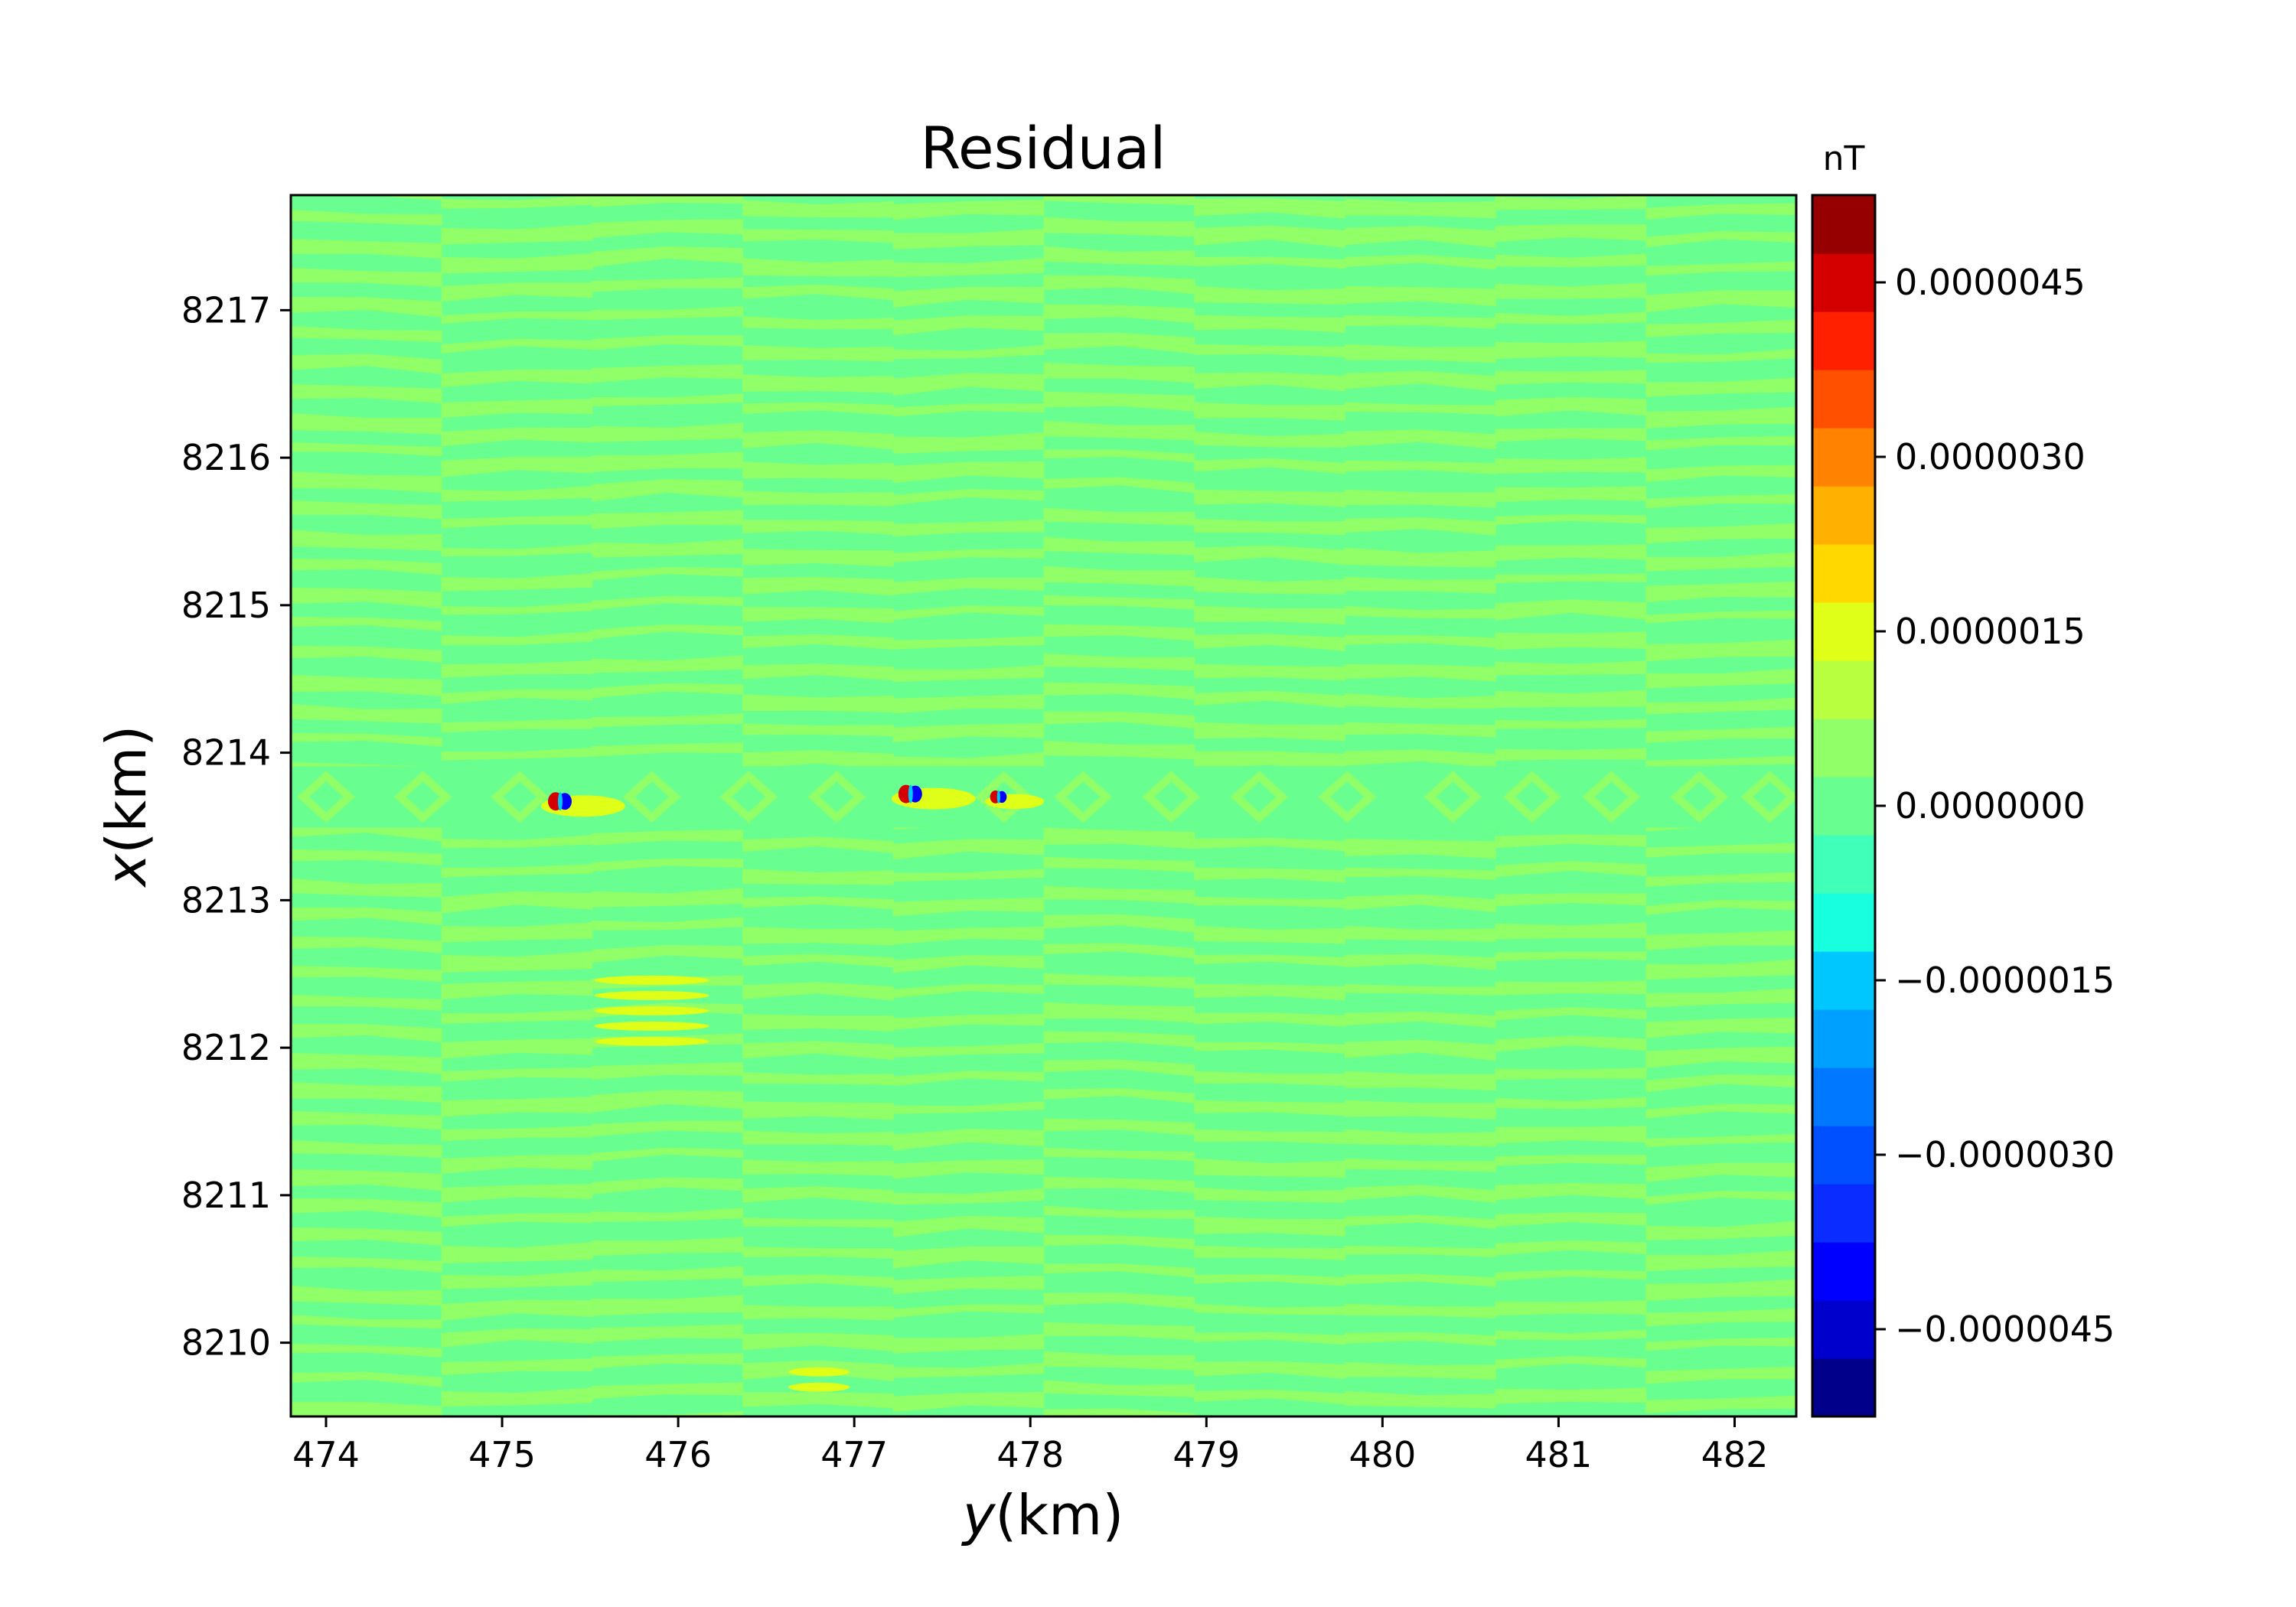 Image resolution: width=2296 pixels, height=1607 pixels. What do you see at coordinates (910, 794) in the screenshot?
I see `anomaly-core` at bounding box center [910, 794].